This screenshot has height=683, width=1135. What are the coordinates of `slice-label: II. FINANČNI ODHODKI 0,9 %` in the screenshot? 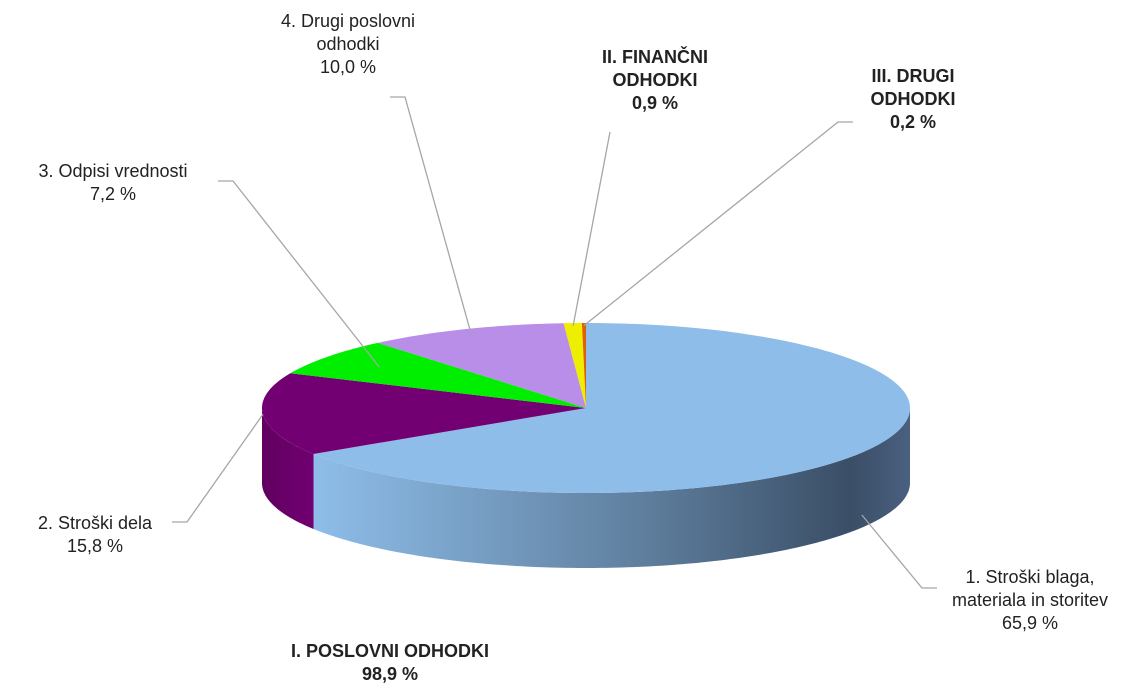 It's located at (655, 80).